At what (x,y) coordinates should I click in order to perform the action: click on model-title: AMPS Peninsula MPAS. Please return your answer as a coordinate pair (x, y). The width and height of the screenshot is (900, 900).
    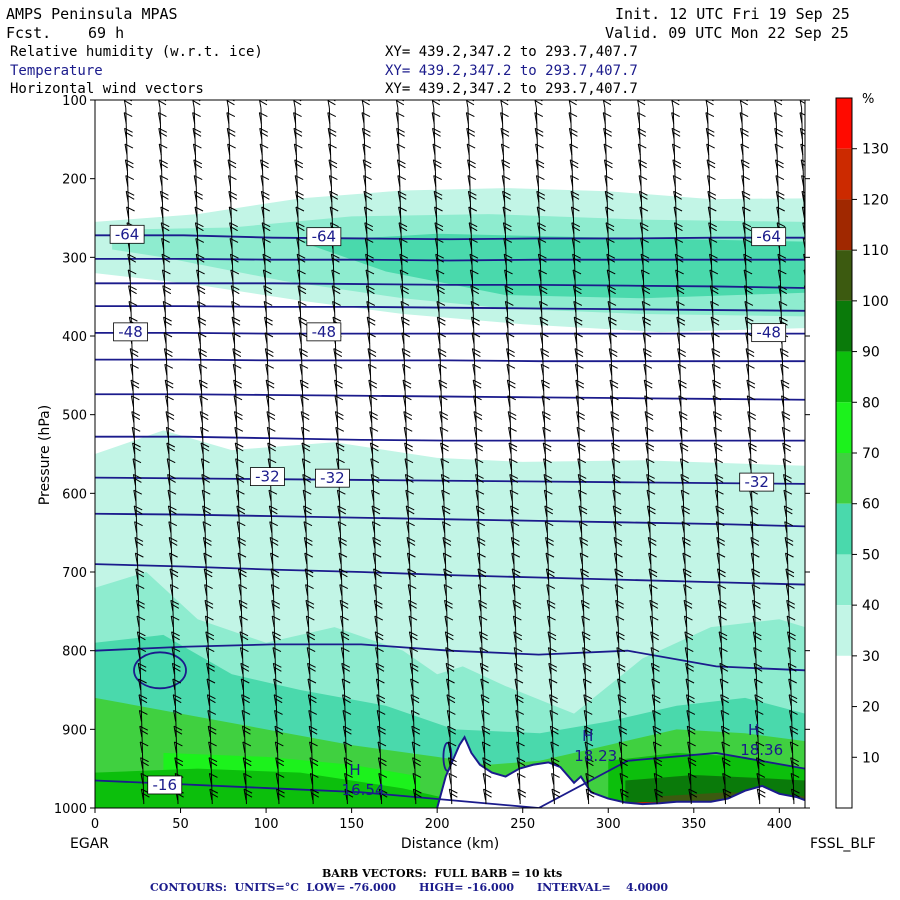
    Looking at the image, I should click on (92, 14).